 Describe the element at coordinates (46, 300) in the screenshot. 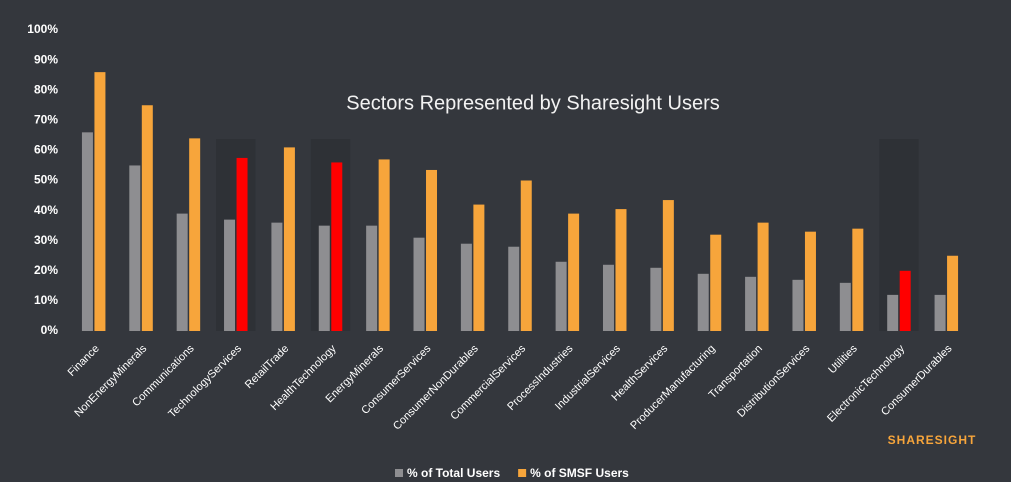

I see `y-tick-label: 10%` at that location.